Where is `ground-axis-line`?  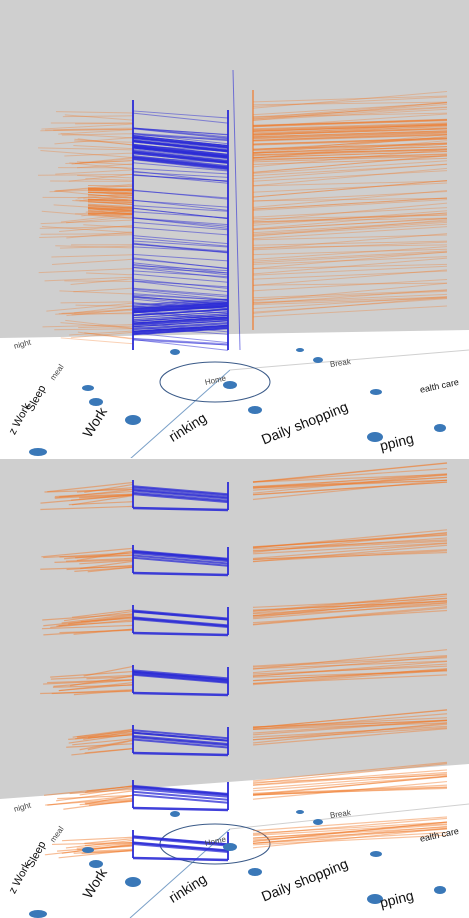
ground-axis-line is located at coordinates (349, 360).